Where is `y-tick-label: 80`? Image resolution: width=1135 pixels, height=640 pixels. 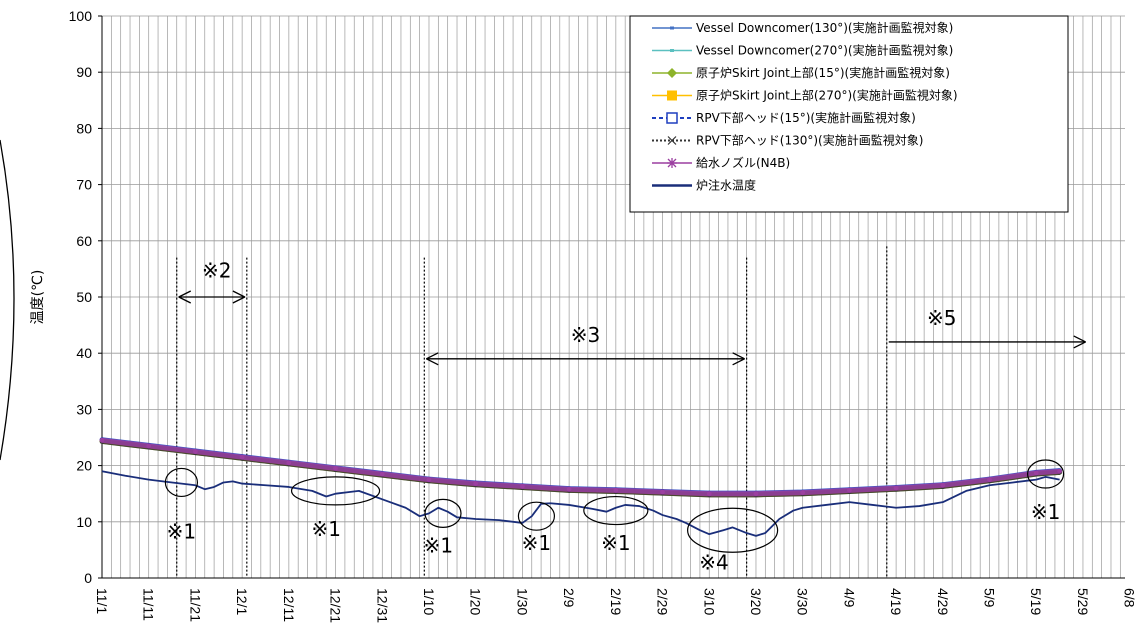
y-tick-label: 80 is located at coordinates (84, 128).